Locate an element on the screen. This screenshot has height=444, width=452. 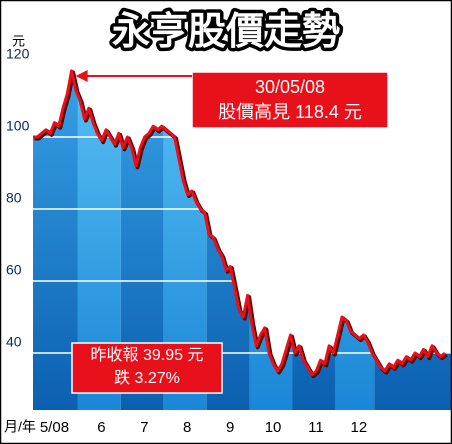
y-tick-label: 120 is located at coordinates (18, 54).